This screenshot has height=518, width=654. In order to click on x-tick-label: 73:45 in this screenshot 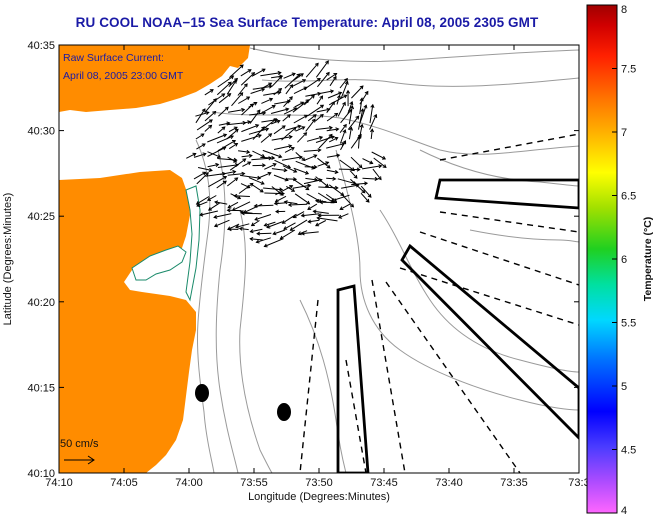, I will do `click(384, 483)`.